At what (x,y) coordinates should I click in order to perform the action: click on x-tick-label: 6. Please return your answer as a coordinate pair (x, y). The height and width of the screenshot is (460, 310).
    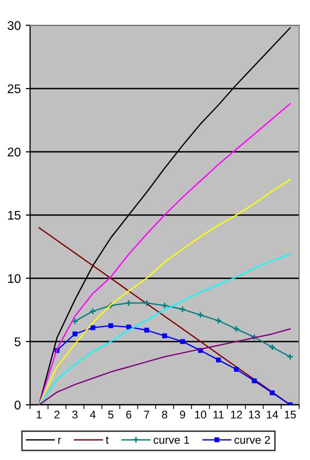
    Looking at the image, I should click on (129, 414).